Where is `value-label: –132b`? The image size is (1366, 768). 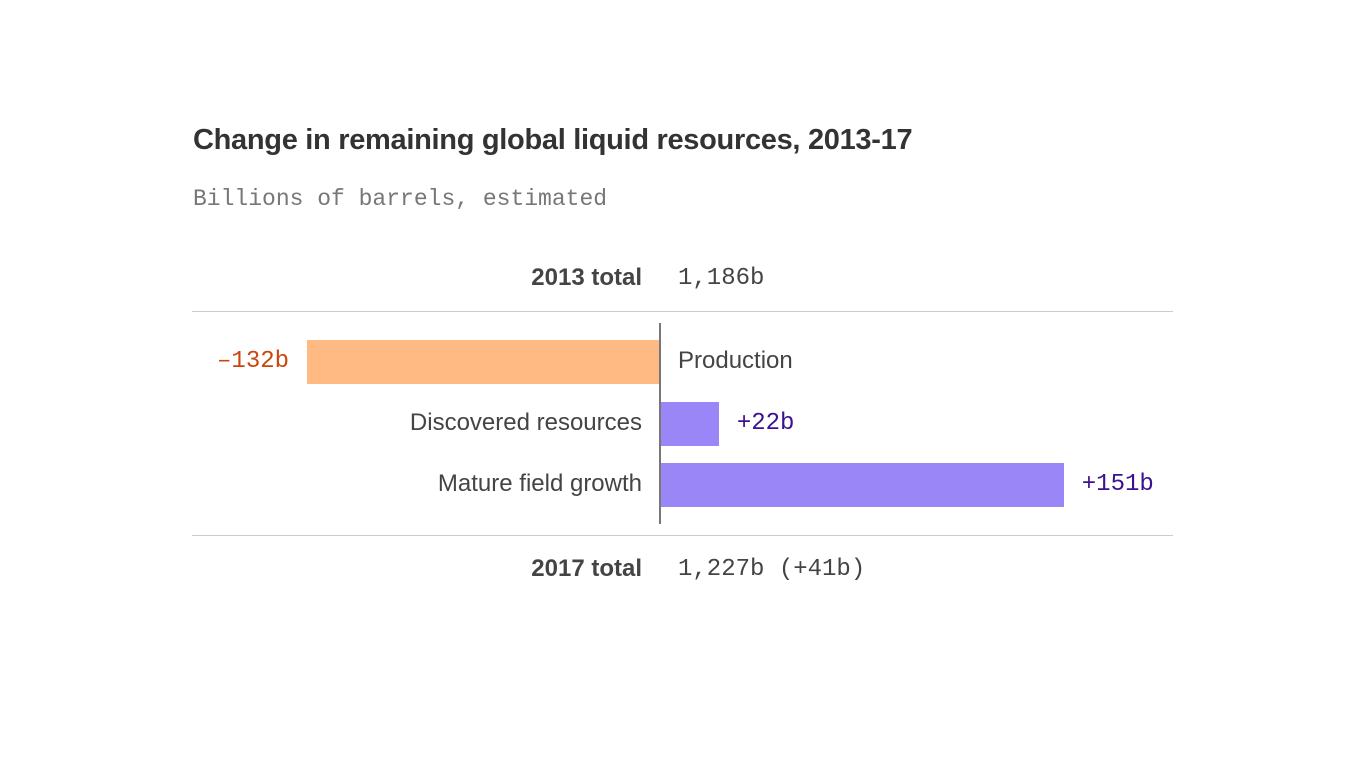 value-label: –132b is located at coordinates (253, 361).